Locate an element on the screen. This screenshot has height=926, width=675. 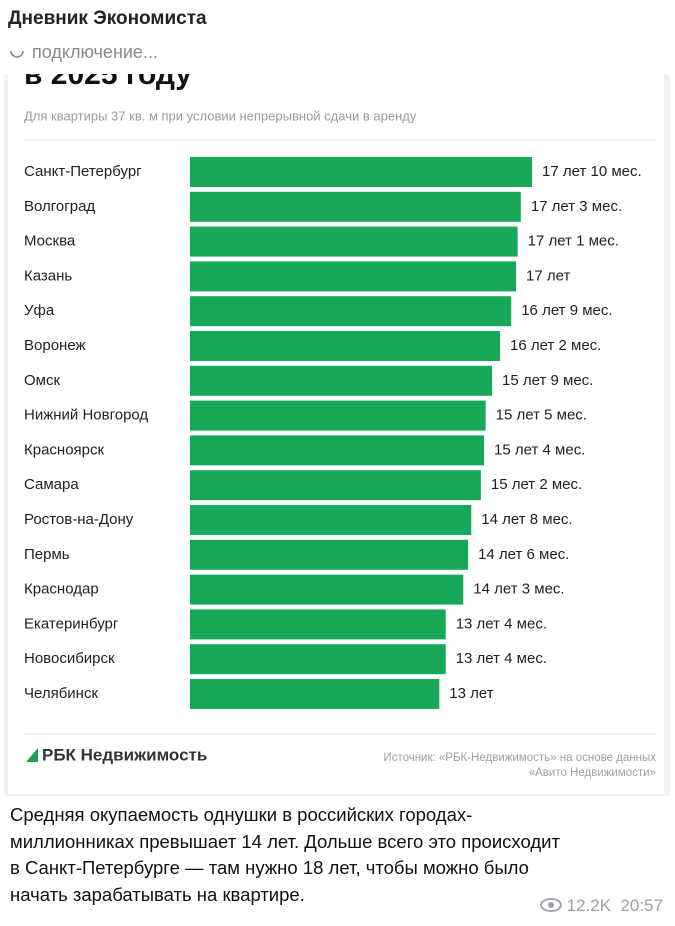
value-label: 13 лет is located at coordinates (471, 693).